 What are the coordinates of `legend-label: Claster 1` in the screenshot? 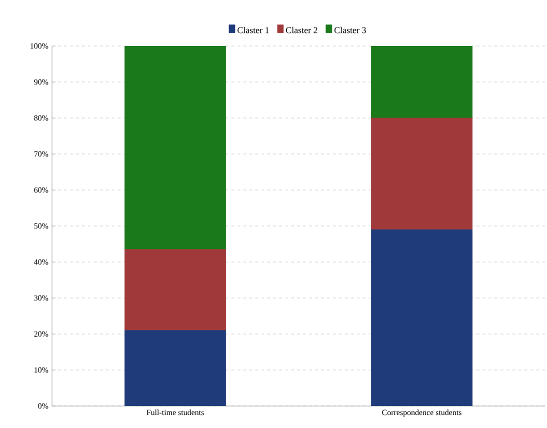 It's located at (253, 30).